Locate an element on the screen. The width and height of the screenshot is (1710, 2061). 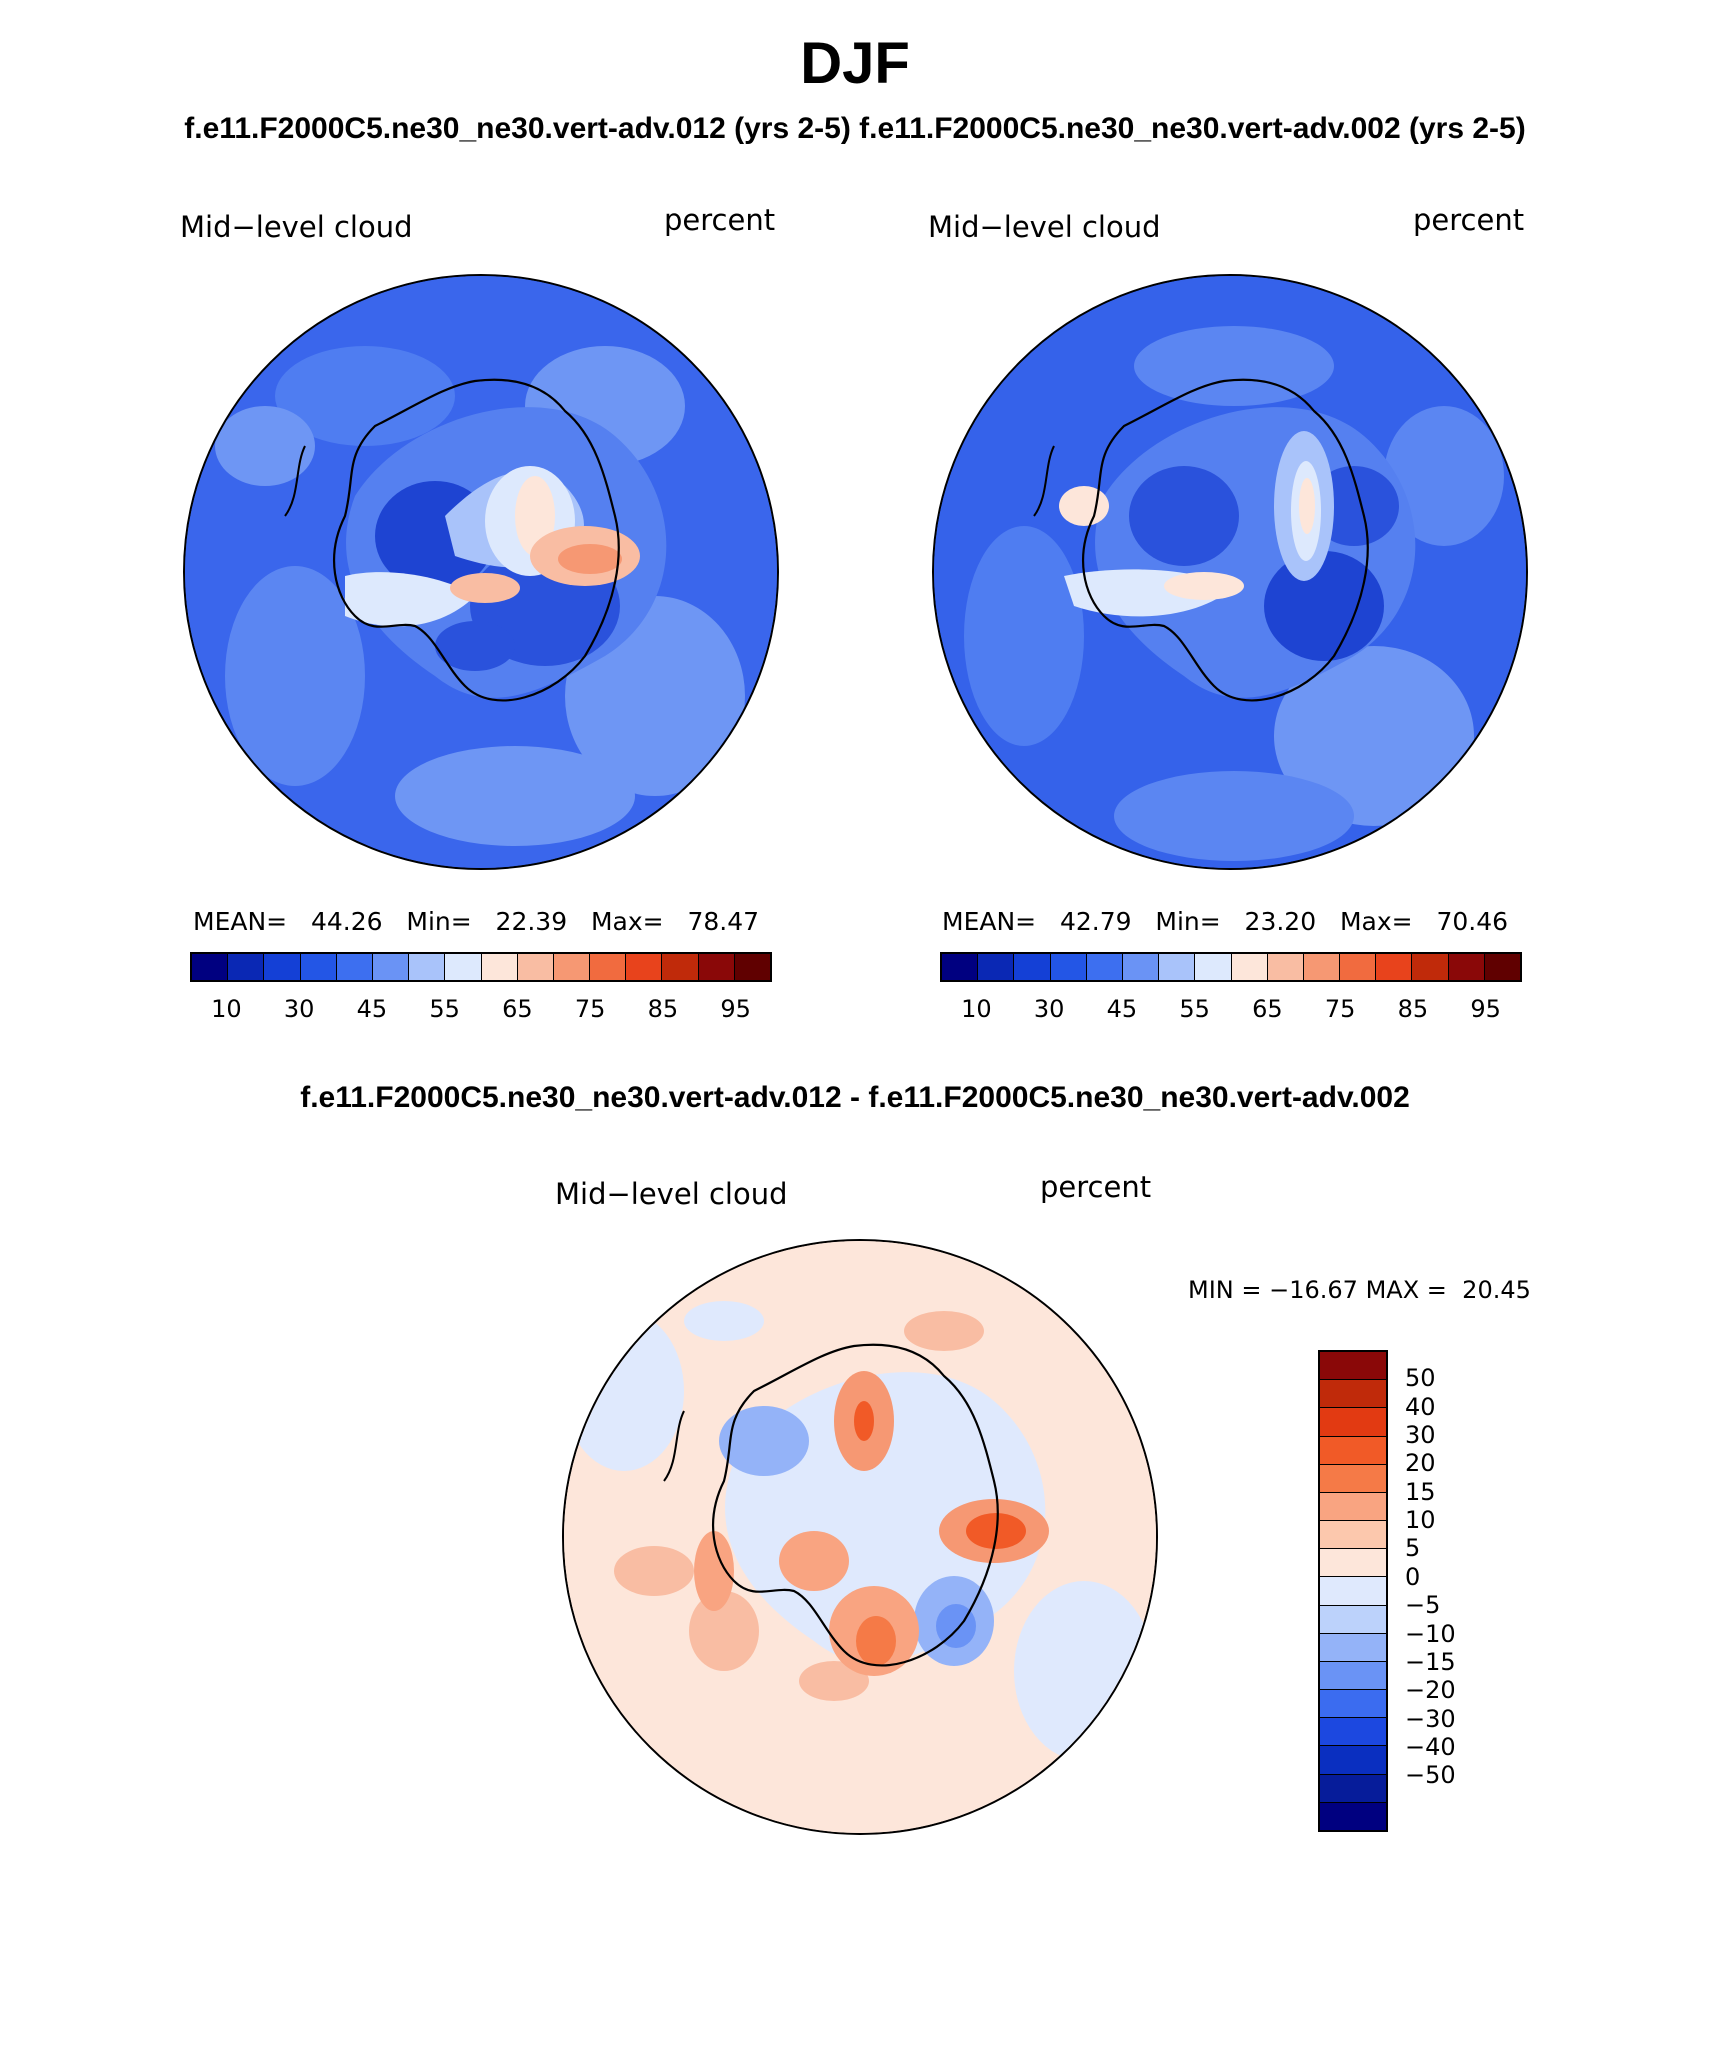
diff-colorbar-tick-label: 20 is located at coordinates (1420, 1463).